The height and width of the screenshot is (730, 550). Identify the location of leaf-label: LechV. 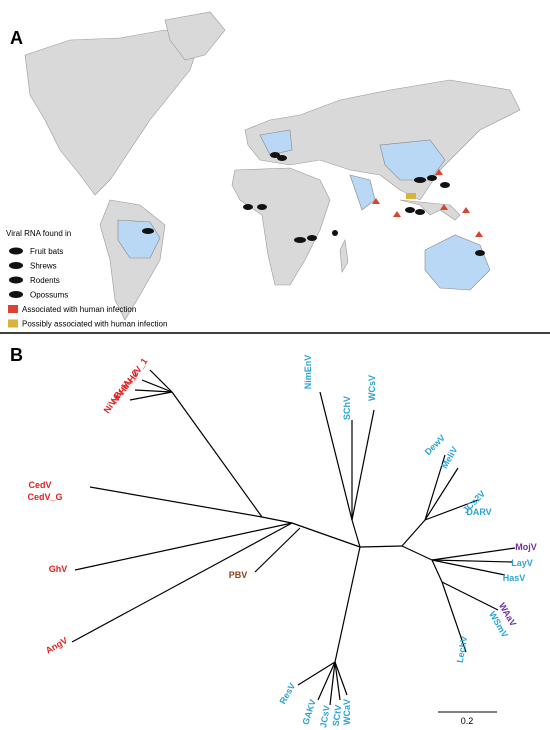
(462, 649).